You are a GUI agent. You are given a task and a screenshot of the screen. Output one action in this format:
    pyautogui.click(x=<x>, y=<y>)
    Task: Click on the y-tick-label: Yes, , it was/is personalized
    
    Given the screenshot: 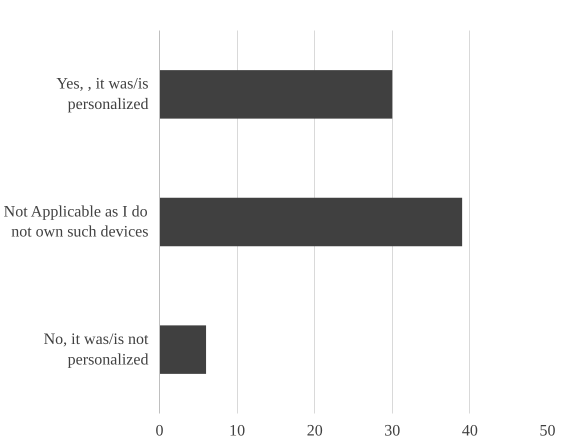 What is the action you would take?
    pyautogui.click(x=102, y=95)
    